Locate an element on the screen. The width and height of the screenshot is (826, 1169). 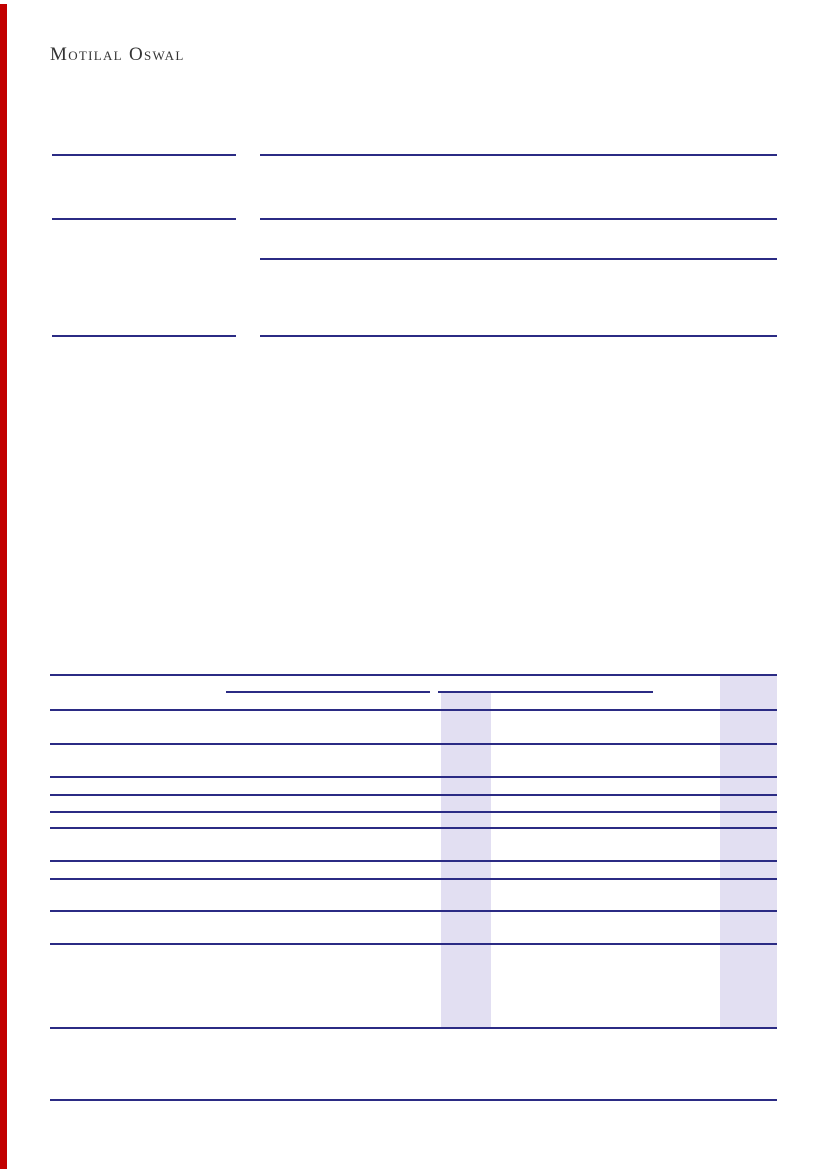
table-highlight-column is located at coordinates (748, 852).